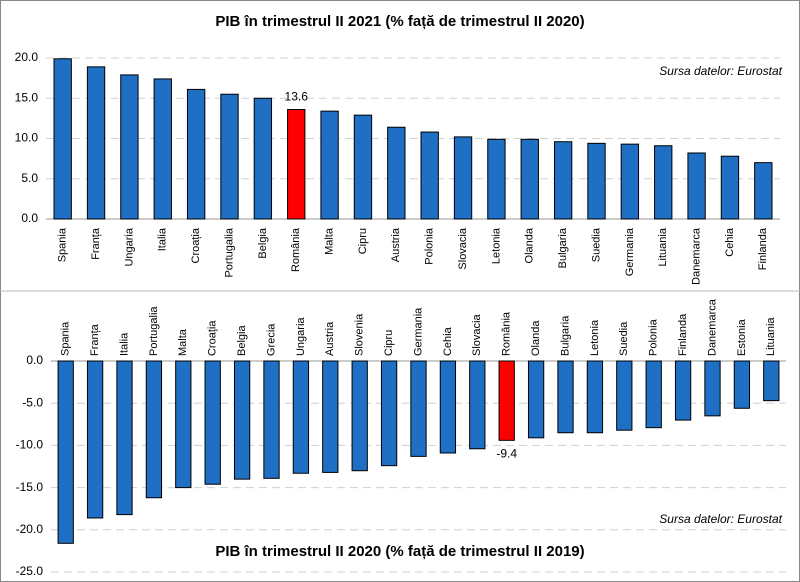 The width and height of the screenshot is (800, 582). I want to click on y-tick-label: -25.0, so click(30, 571).